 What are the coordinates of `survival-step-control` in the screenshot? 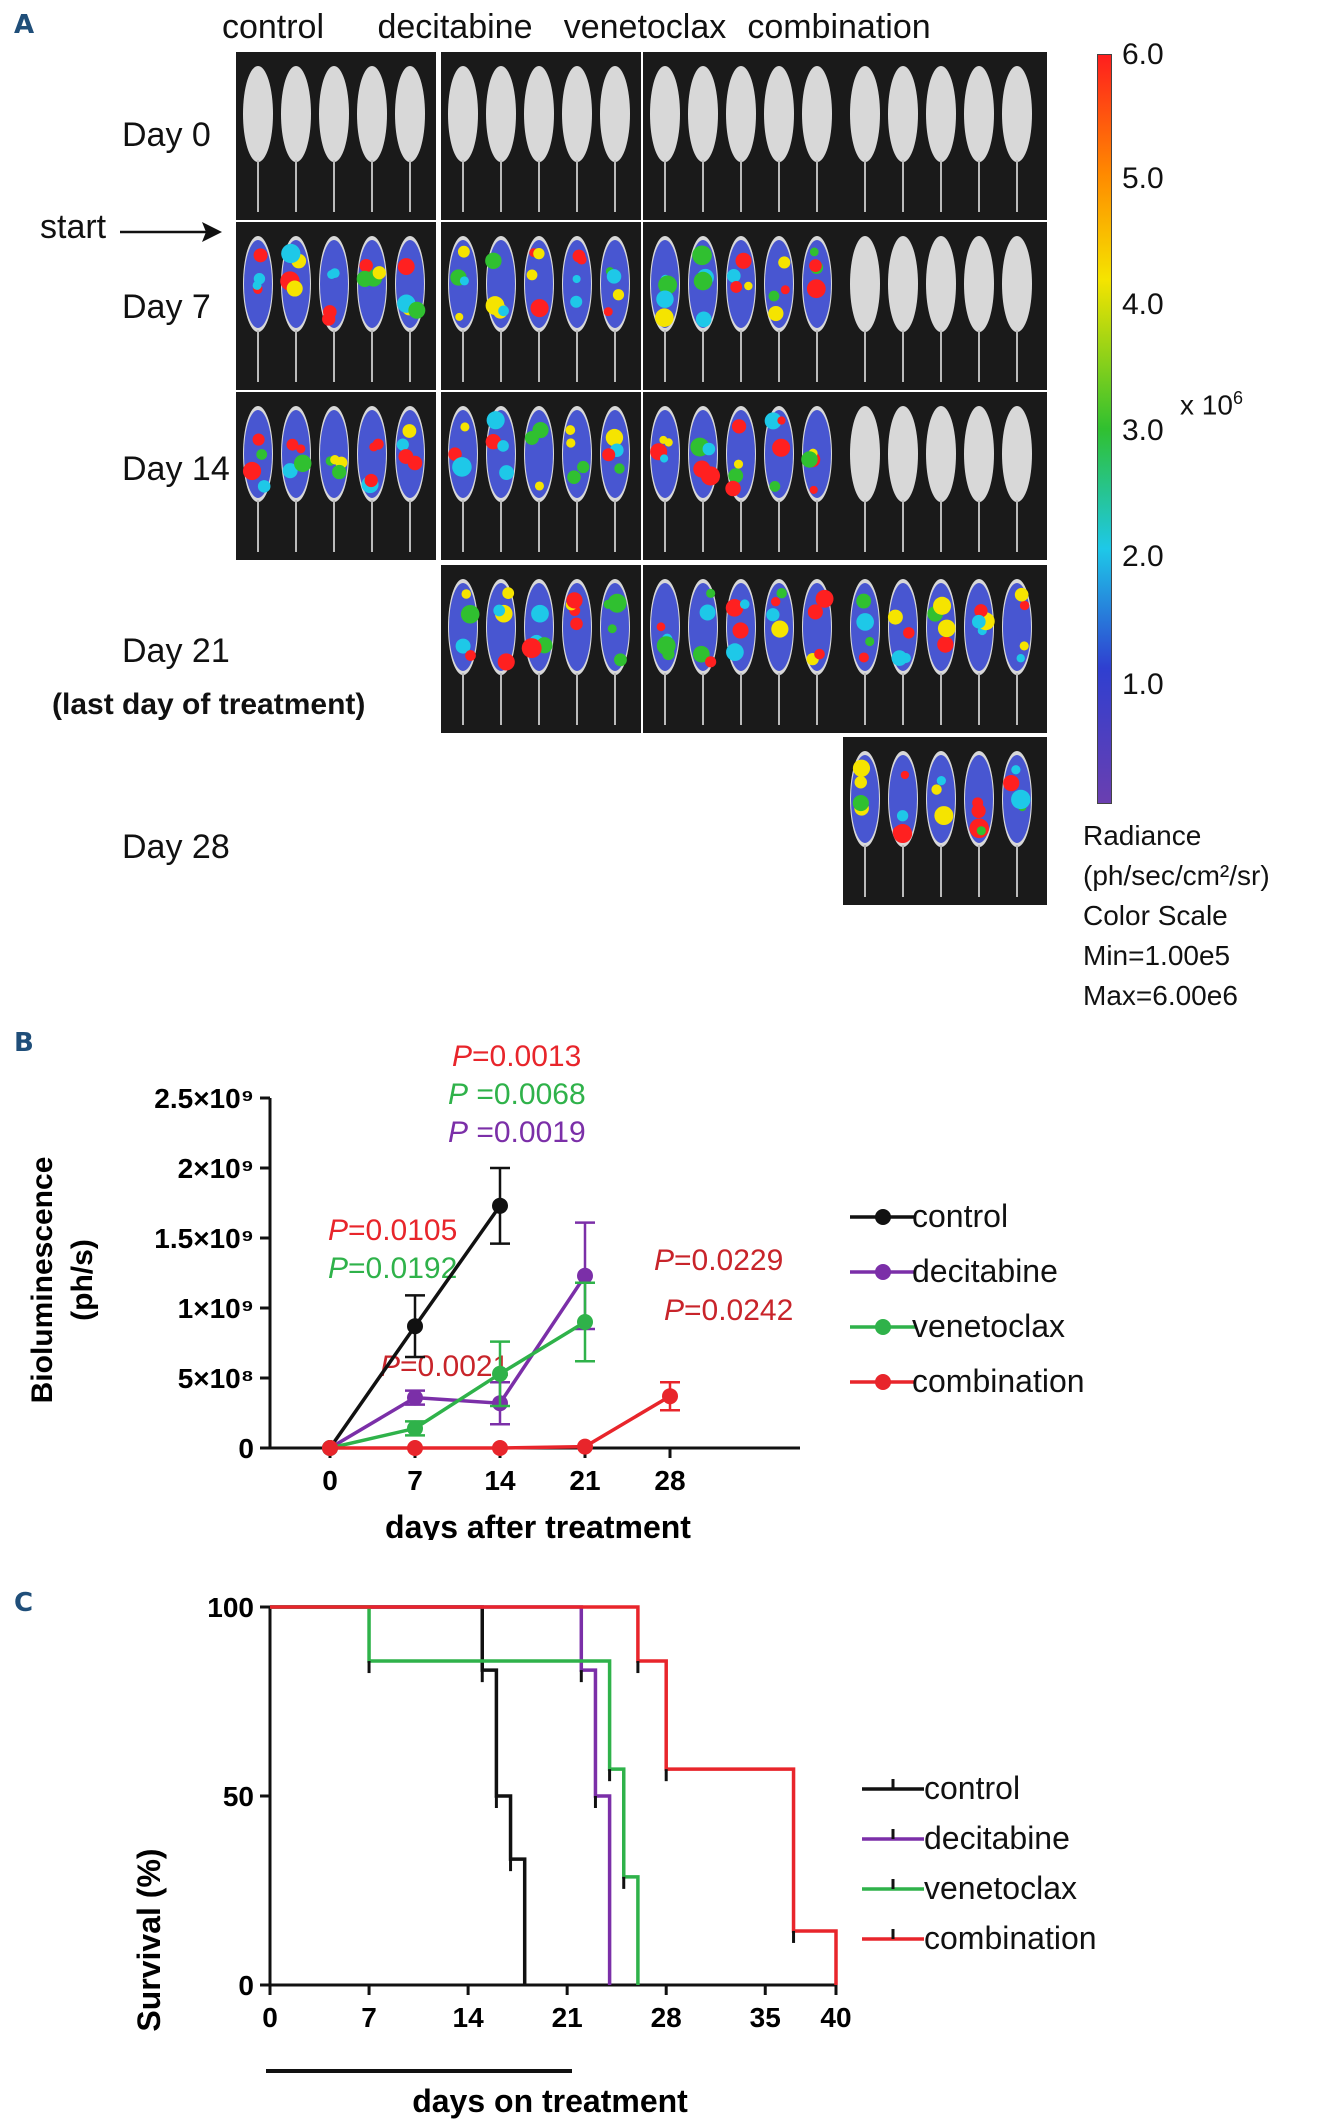 It's located at (398, 1795).